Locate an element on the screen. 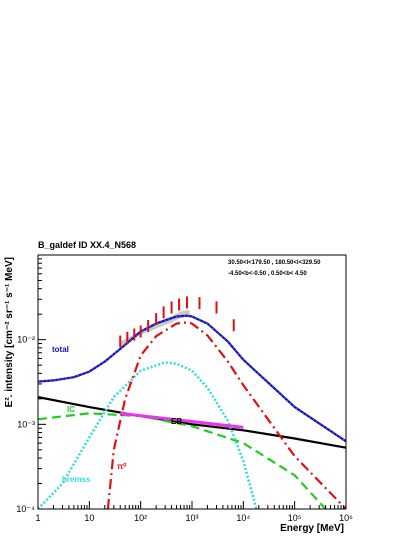 The height and width of the screenshot is (537, 415). series-label-pi0: π⁰ is located at coordinates (122, 466).